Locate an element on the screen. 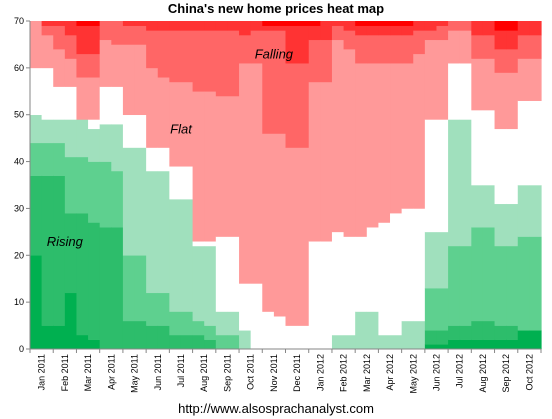 The image size is (552, 419). annotation-falling: Falling is located at coordinates (274, 53).